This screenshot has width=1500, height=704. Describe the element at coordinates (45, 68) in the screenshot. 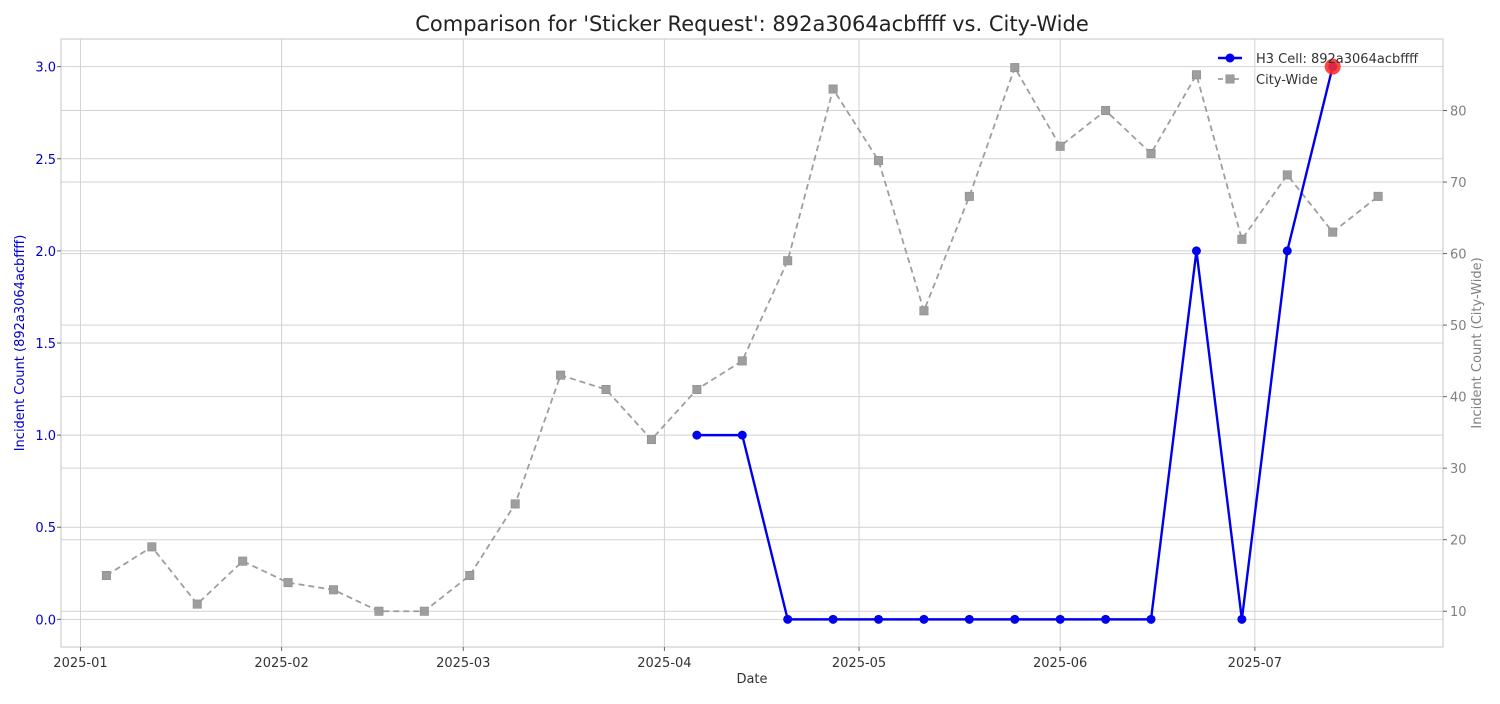

I see `left-y-tick-label: 3.0` at that location.